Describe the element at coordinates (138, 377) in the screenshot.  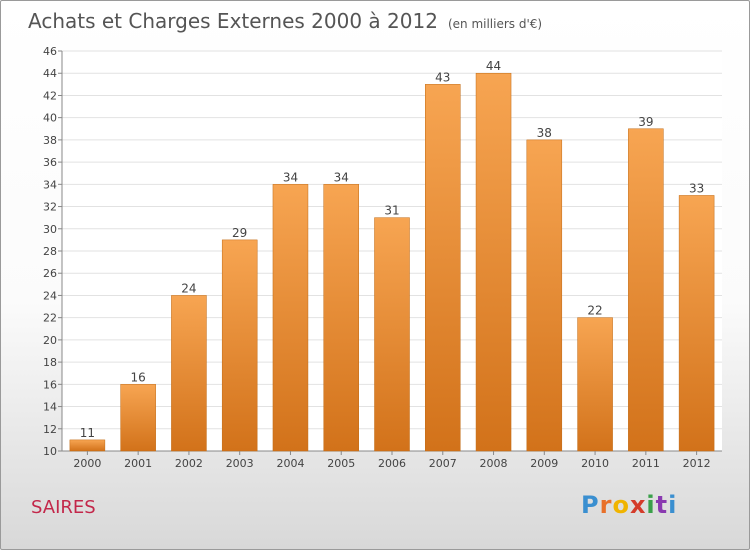
I see `data-label: 16` at that location.